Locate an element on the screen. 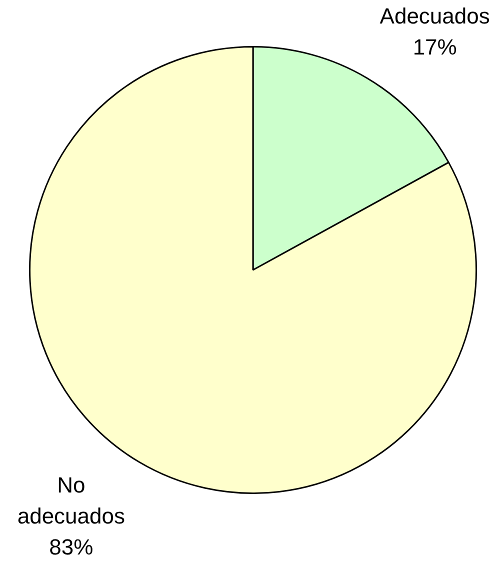 The width and height of the screenshot is (495, 566). data-label: 83% is located at coordinates (71, 547).